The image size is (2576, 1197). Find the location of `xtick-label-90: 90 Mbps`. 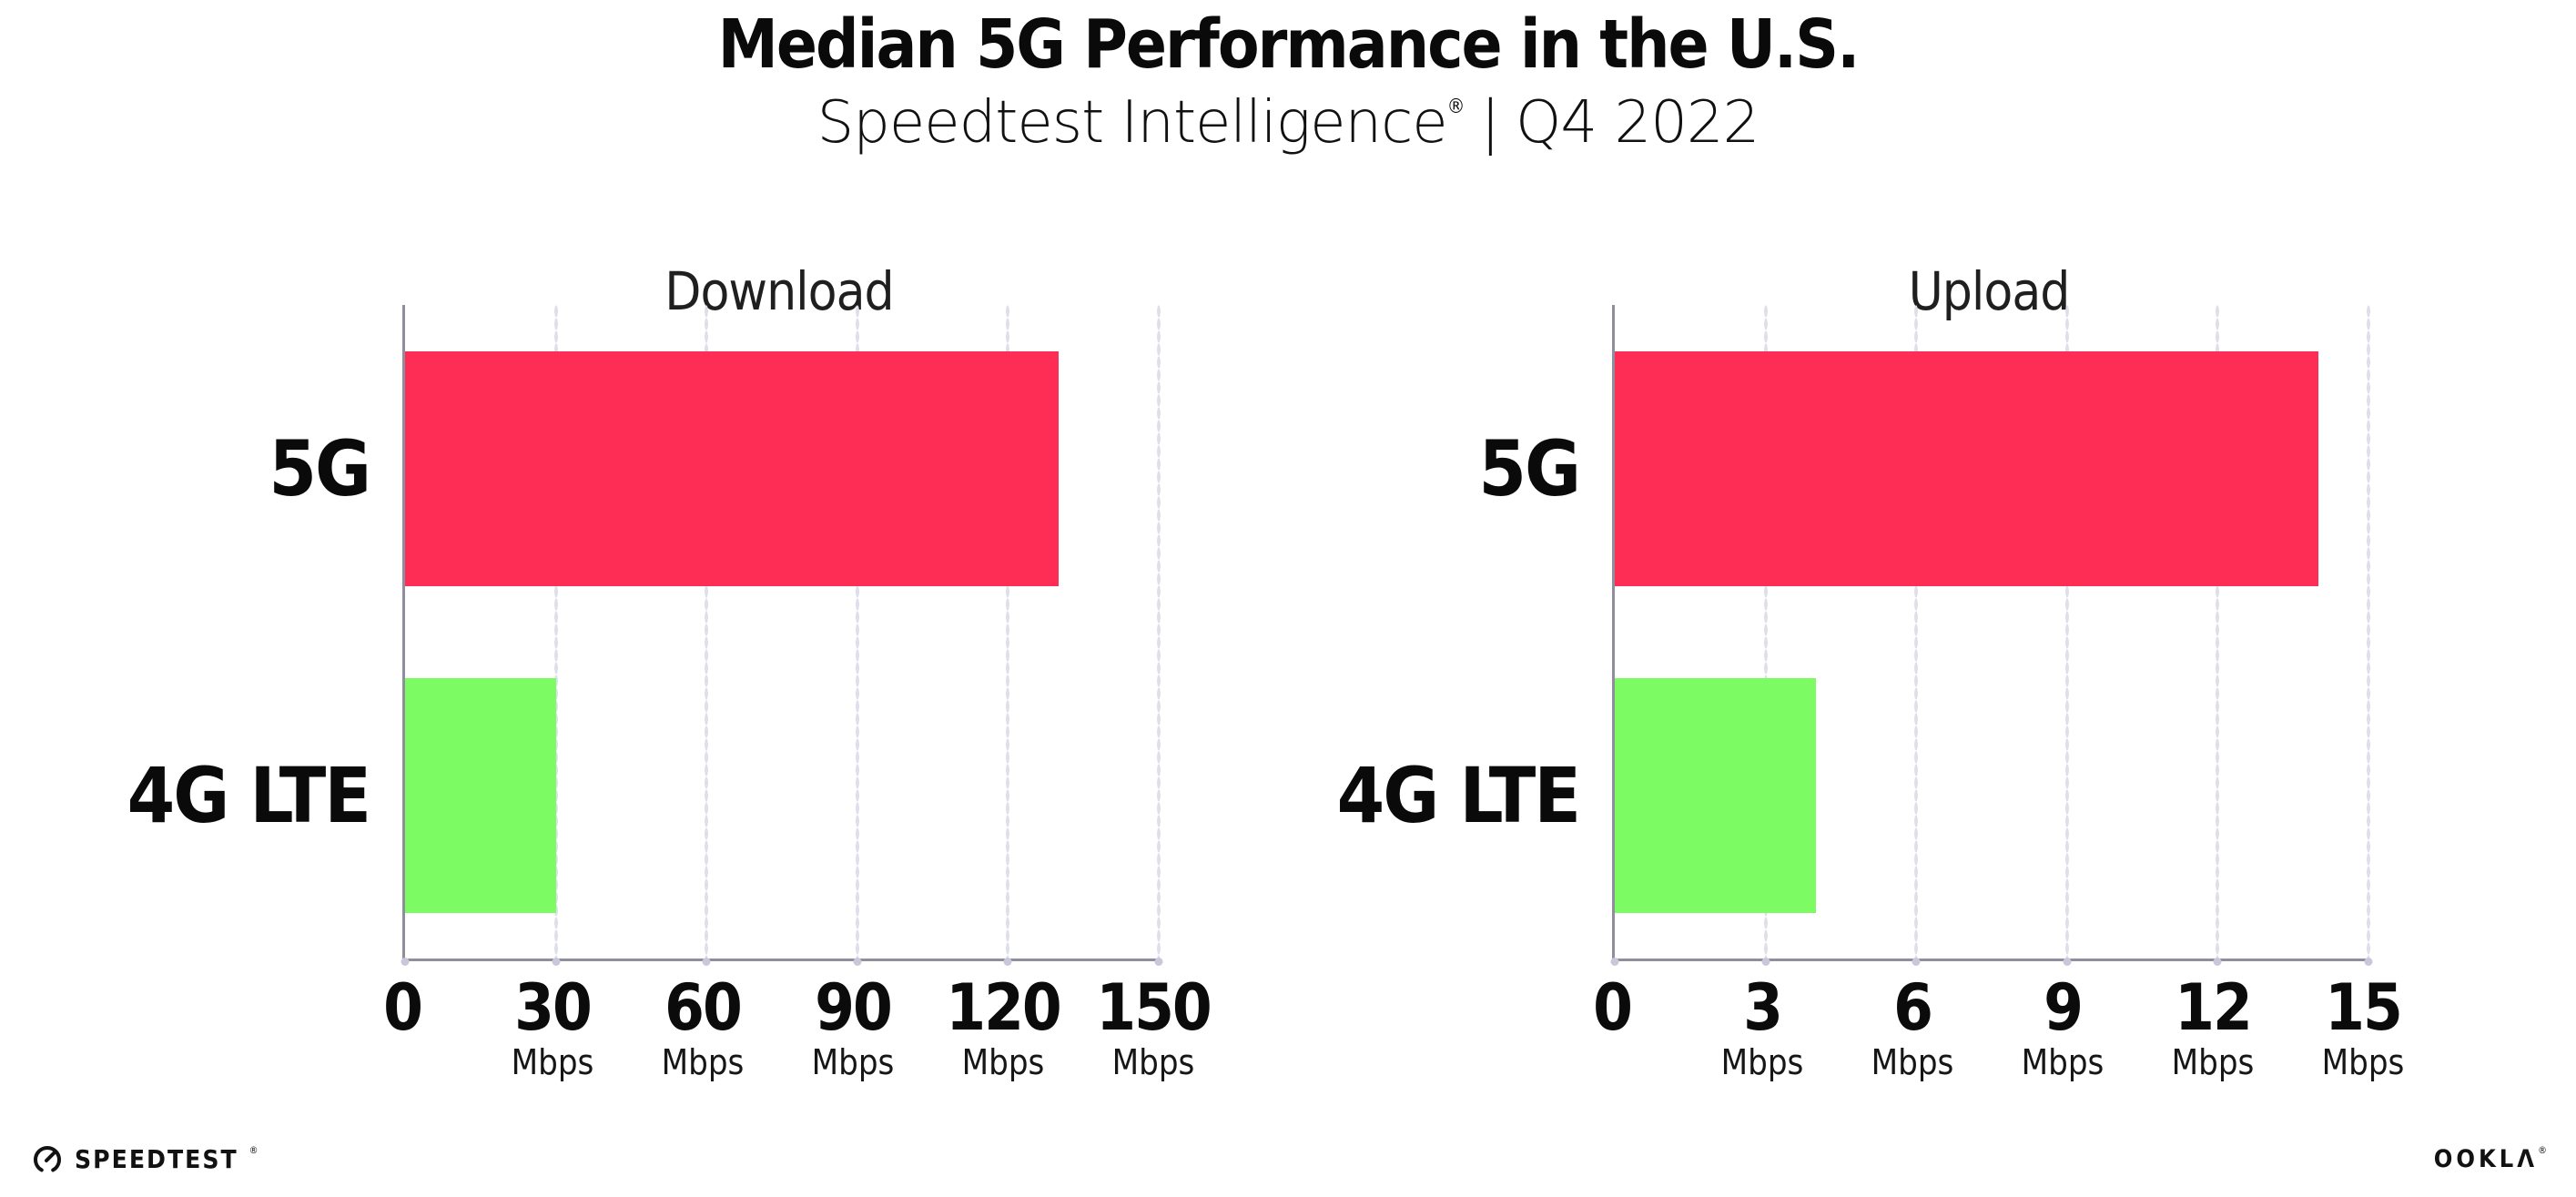

xtick-label-90: 90 Mbps is located at coordinates (853, 1028).